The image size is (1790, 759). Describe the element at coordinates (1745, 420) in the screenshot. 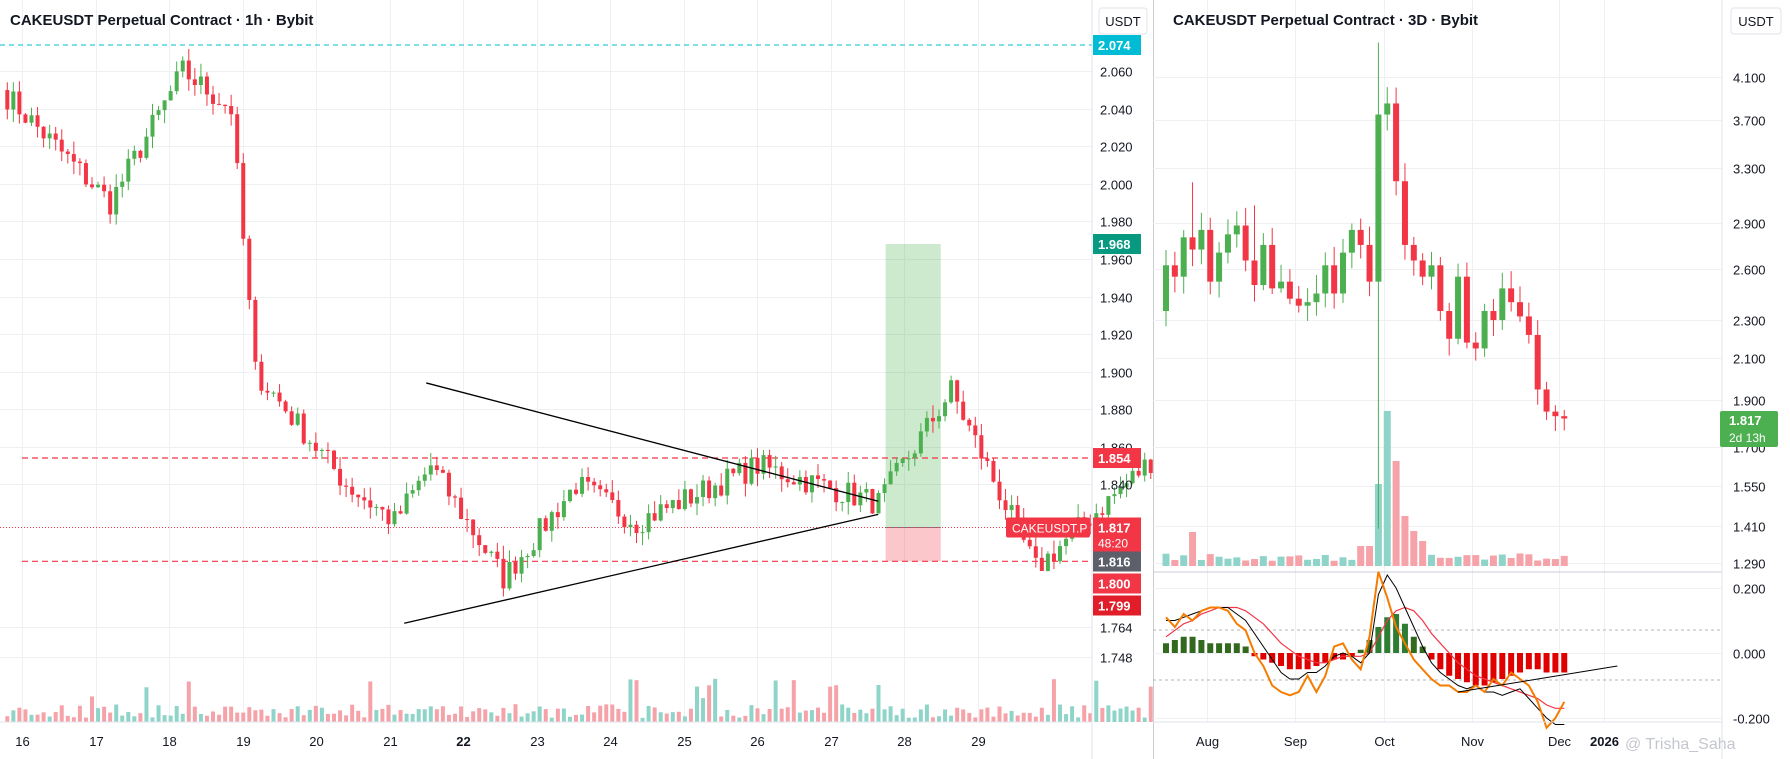

I see `last-price-value: 1.817` at that location.